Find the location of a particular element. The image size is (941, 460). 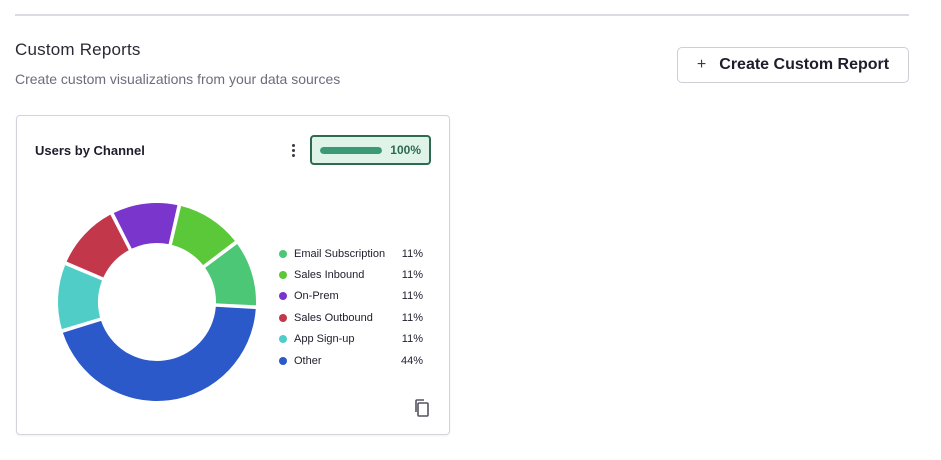

progress-fill is located at coordinates (351, 150).